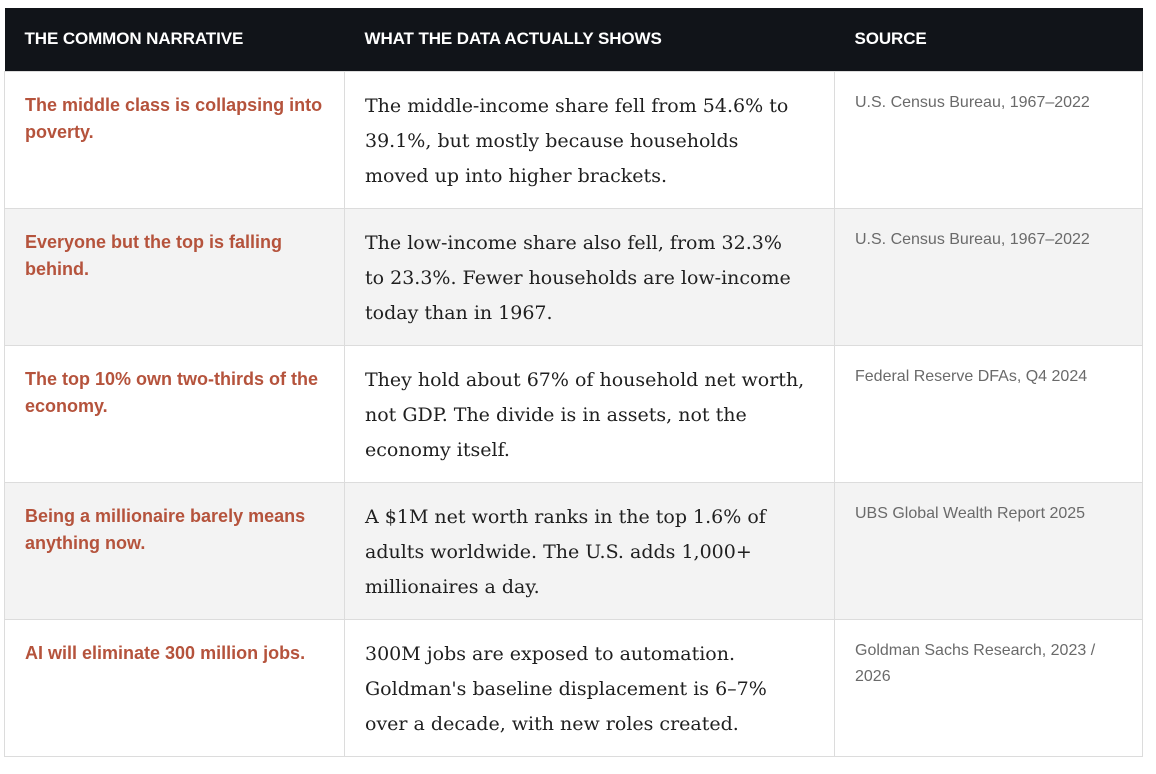 The height and width of the screenshot is (774, 1156). I want to click on source-cell: Goldman Sachs Research, 2023 / 2026, so click(988, 687).